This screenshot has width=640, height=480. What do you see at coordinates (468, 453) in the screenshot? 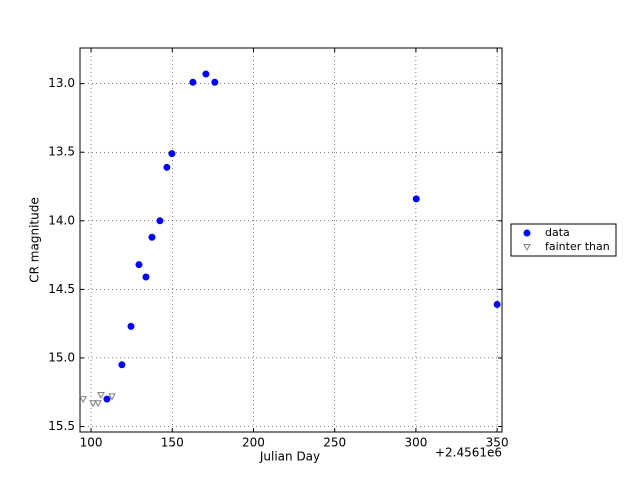
I see `x-offset-label: +2.4561e6` at bounding box center [468, 453].